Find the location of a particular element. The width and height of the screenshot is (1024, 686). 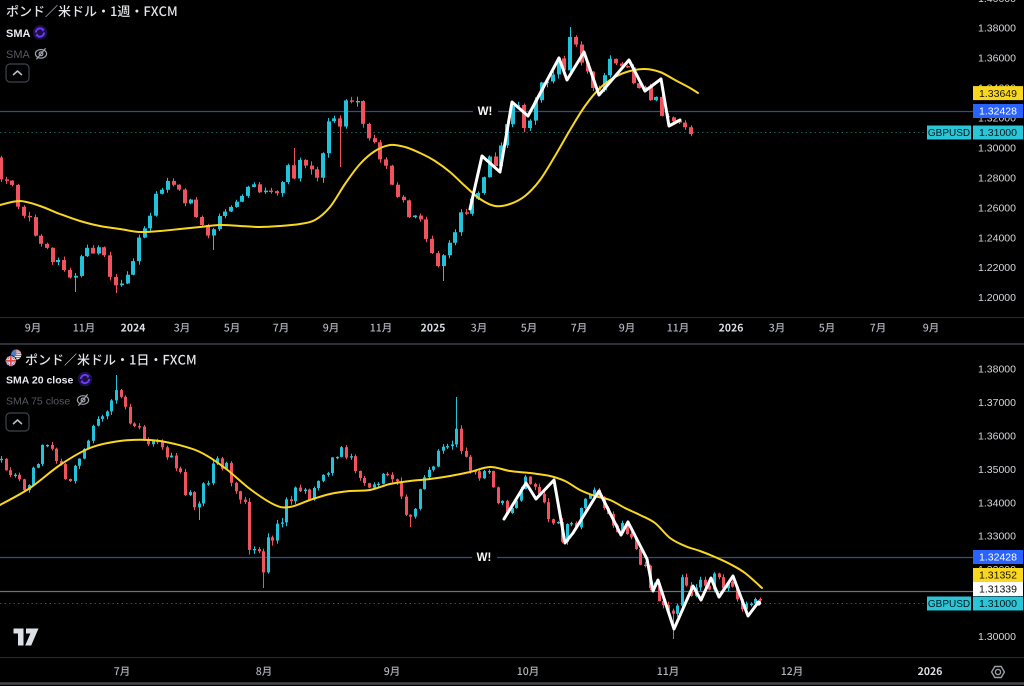

svg-text: 1.24000 is located at coordinates (997, 238).